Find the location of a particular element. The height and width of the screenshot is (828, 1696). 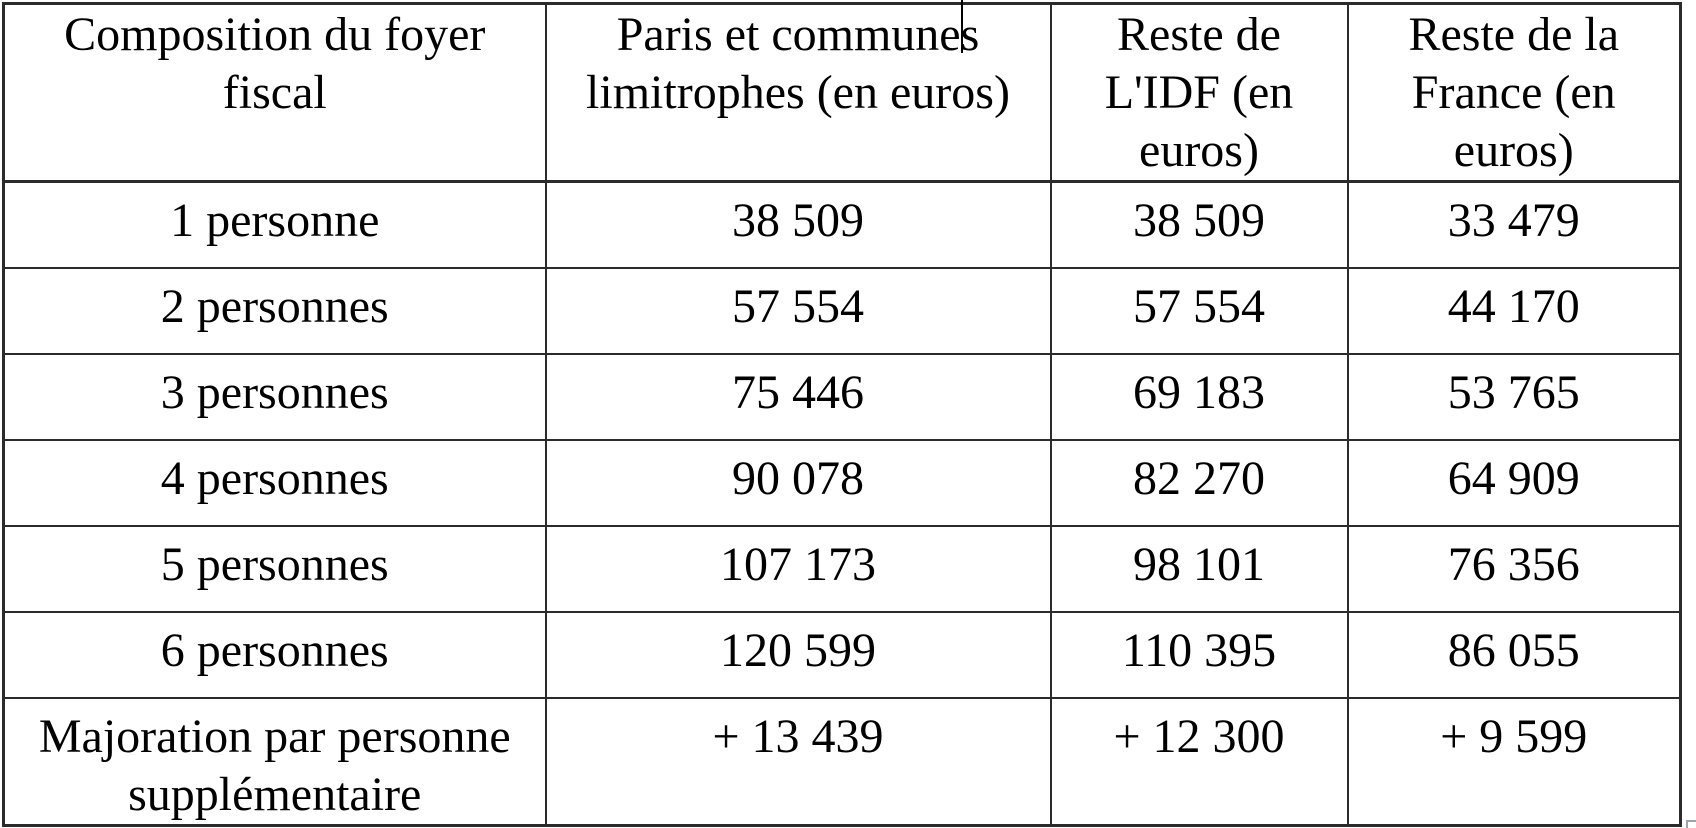

value-cell: 120 599 is located at coordinates (798, 654).